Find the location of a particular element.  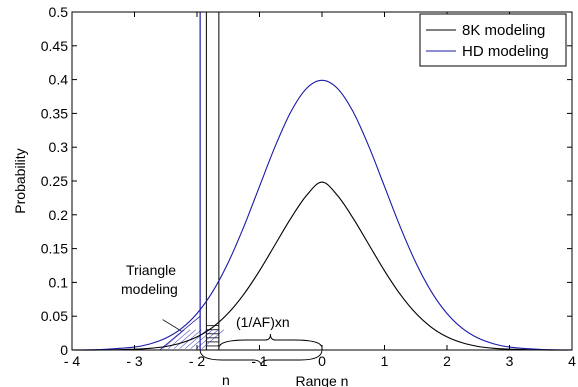

n-brace is located at coordinates (261, 358).